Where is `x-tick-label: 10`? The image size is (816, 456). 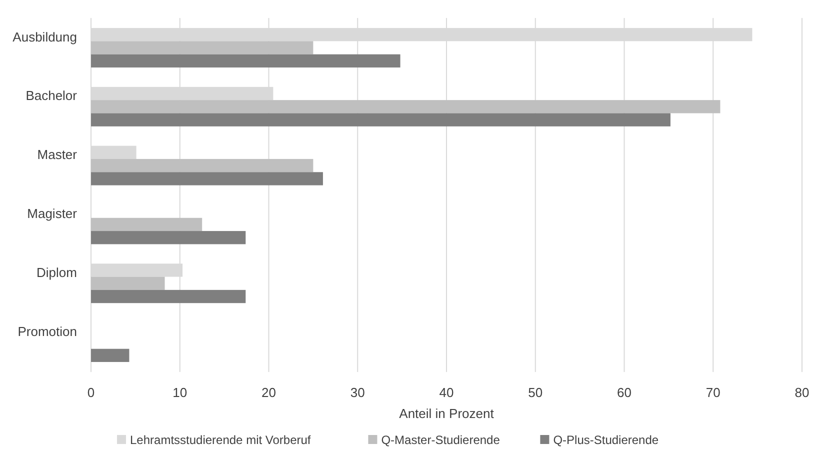
x-tick-label: 10 is located at coordinates (180, 392).